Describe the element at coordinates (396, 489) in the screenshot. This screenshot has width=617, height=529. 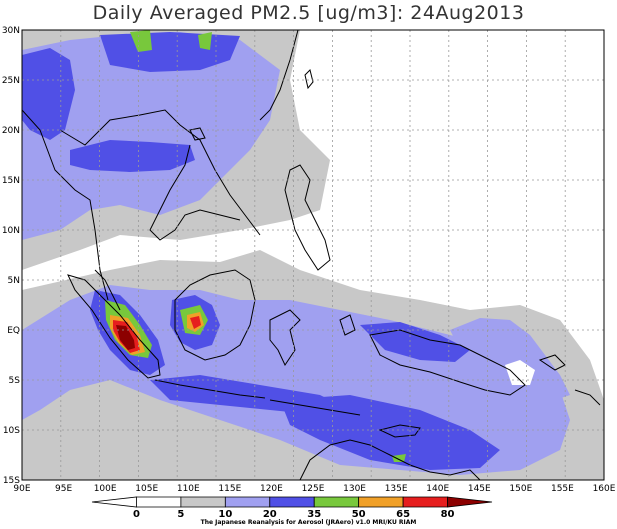
I see `lon-label: 135E` at that location.